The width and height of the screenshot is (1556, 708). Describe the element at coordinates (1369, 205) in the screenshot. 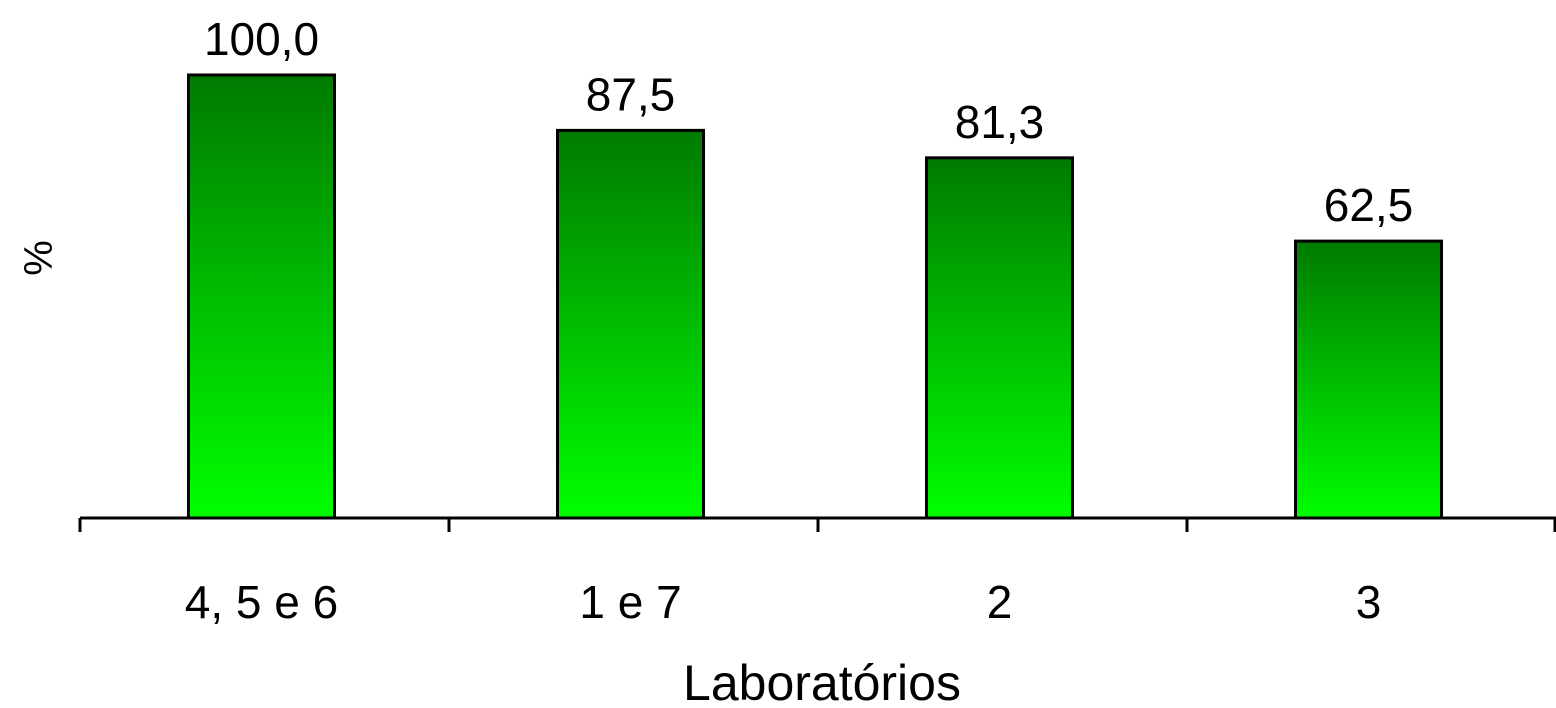

I see `bar-value-label: 62,5` at that location.